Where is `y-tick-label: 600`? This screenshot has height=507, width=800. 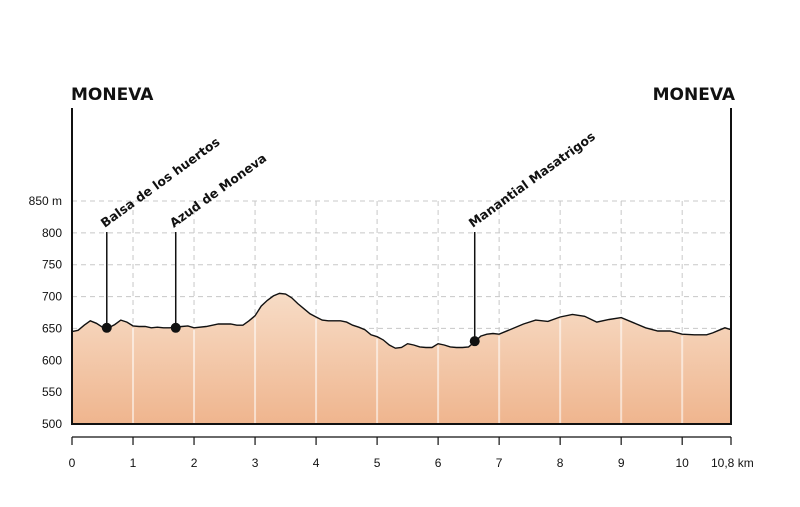 y-tick-label: 600 is located at coordinates (52, 360).